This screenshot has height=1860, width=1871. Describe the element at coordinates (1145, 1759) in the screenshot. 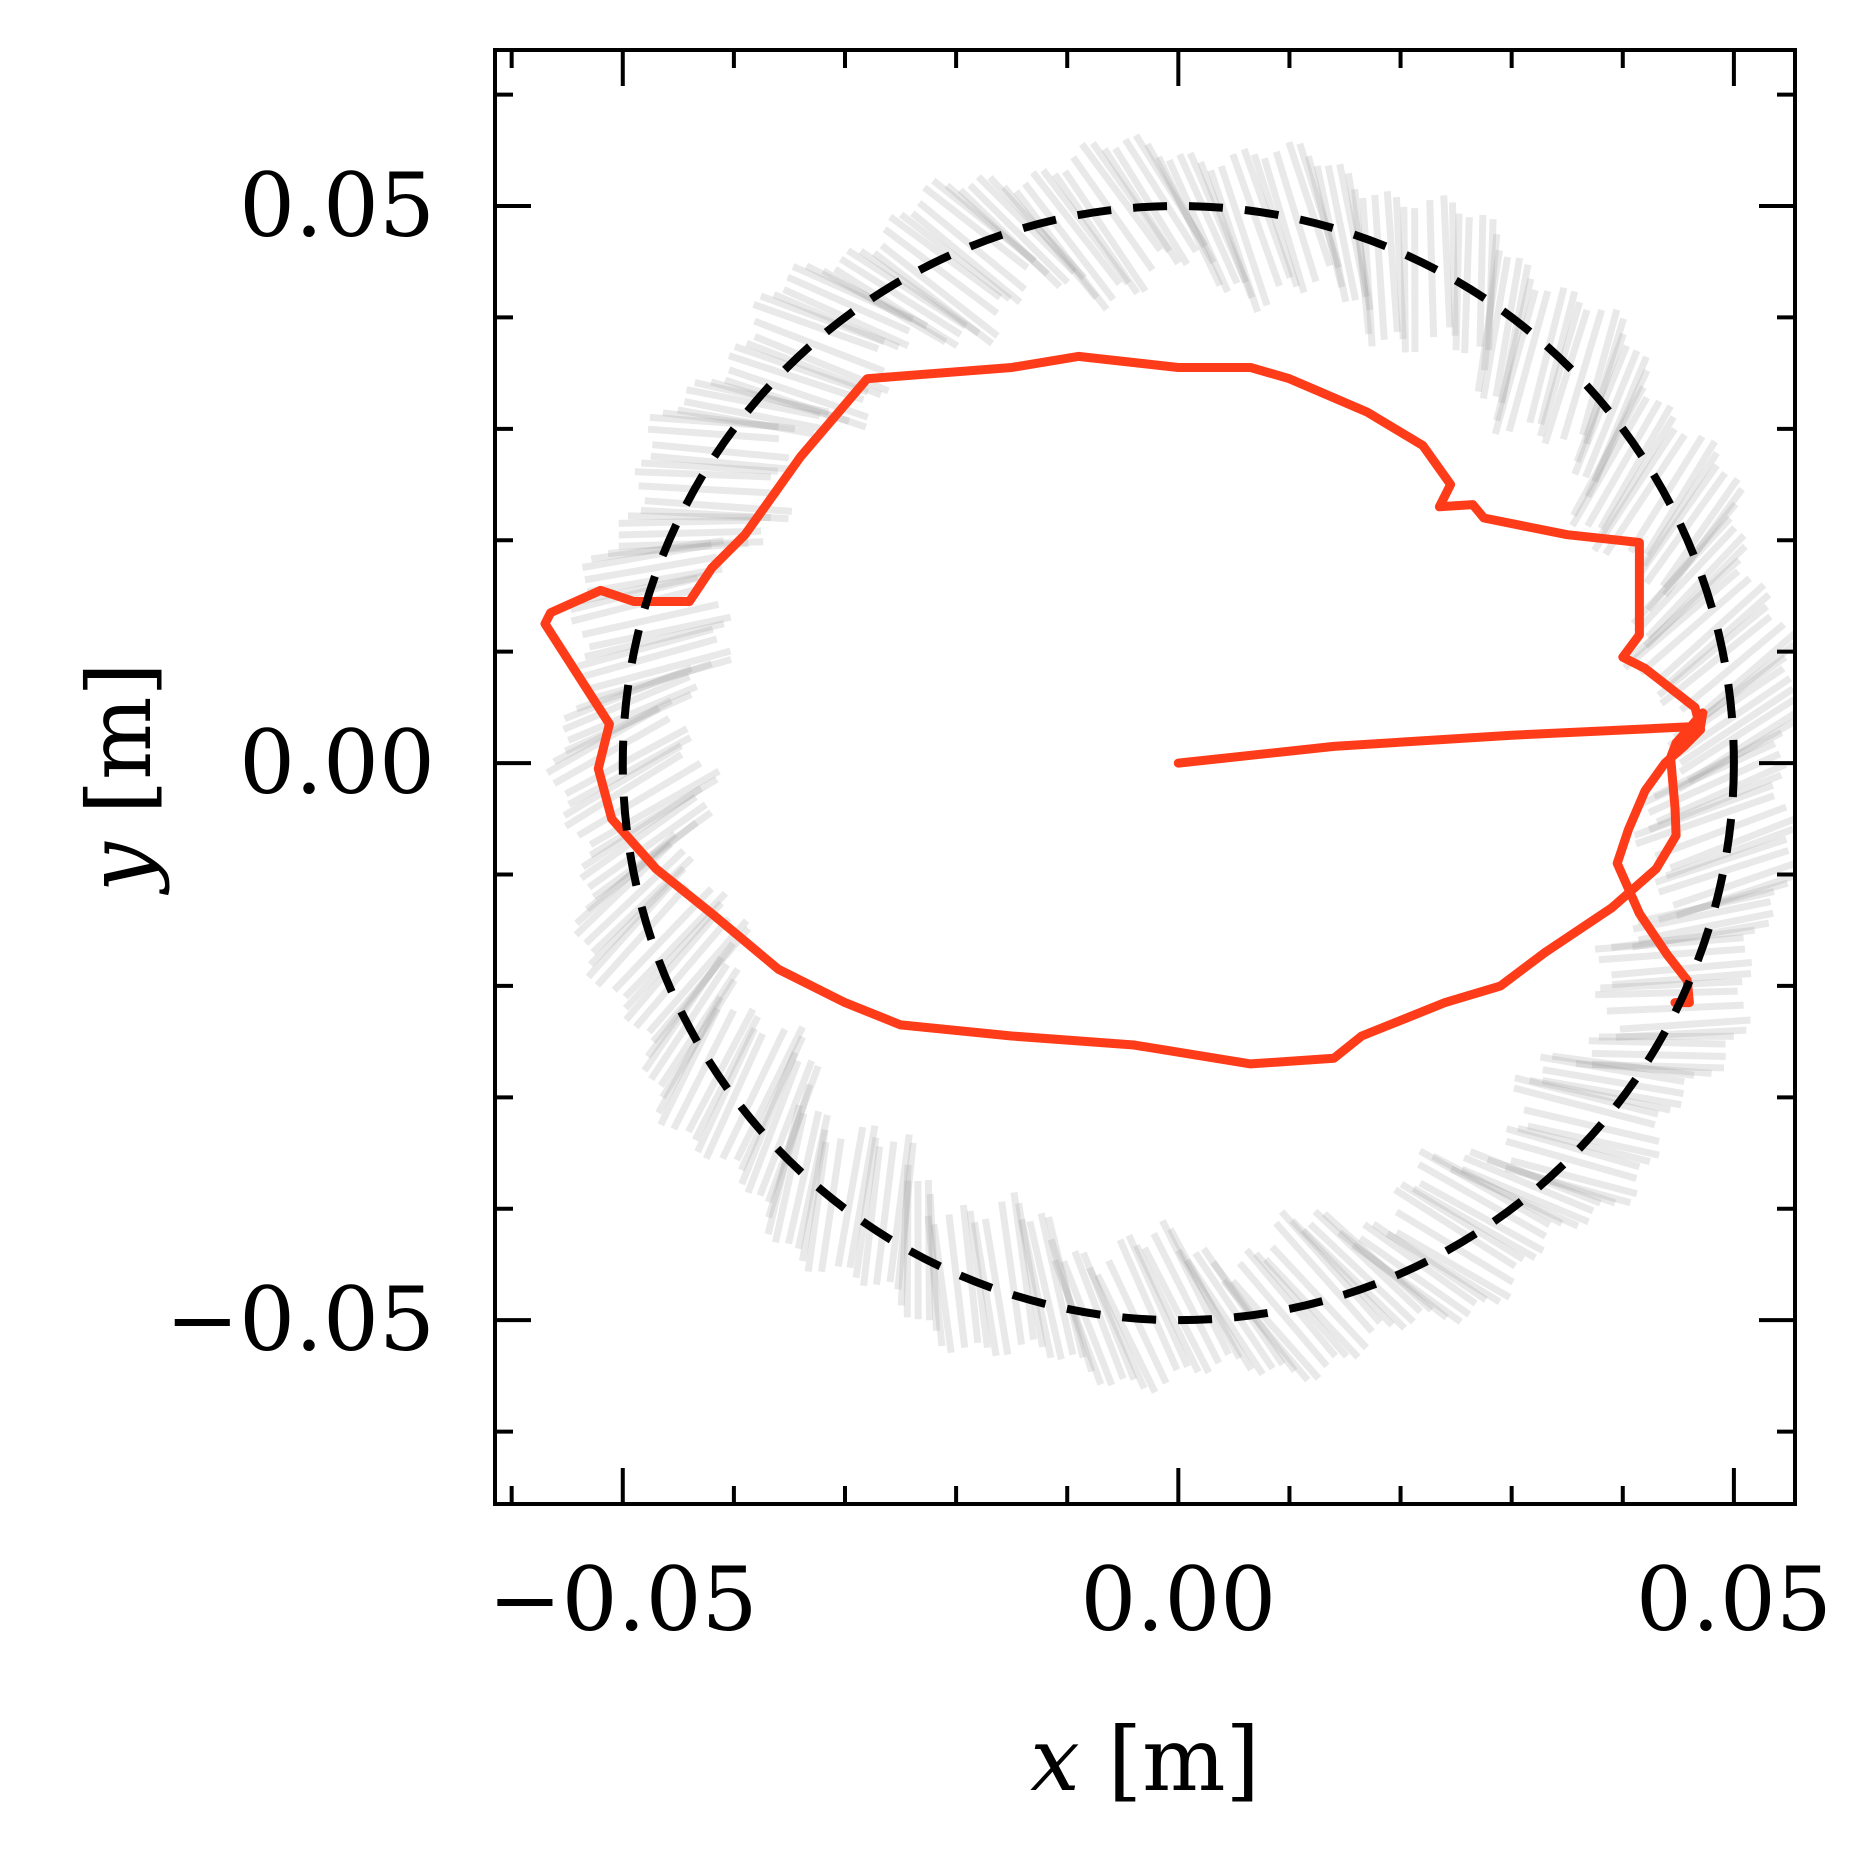

I see `x-axis-label: x [m]` at that location.